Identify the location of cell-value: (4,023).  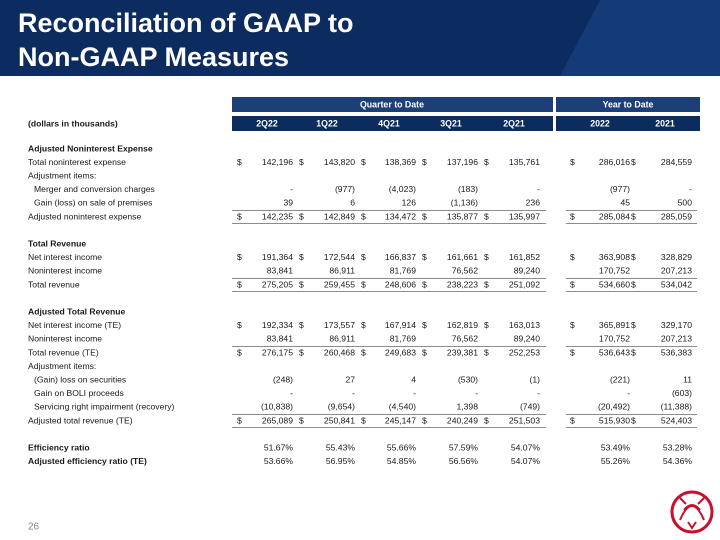
(402, 189).